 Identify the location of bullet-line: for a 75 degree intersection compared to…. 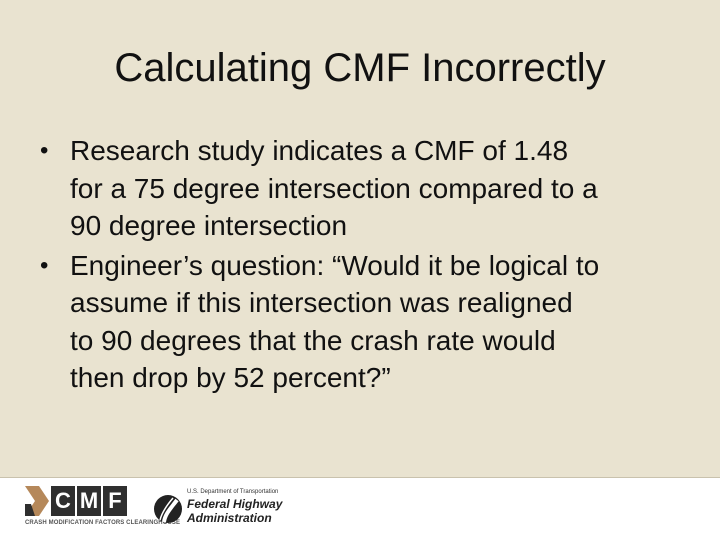
(334, 188).